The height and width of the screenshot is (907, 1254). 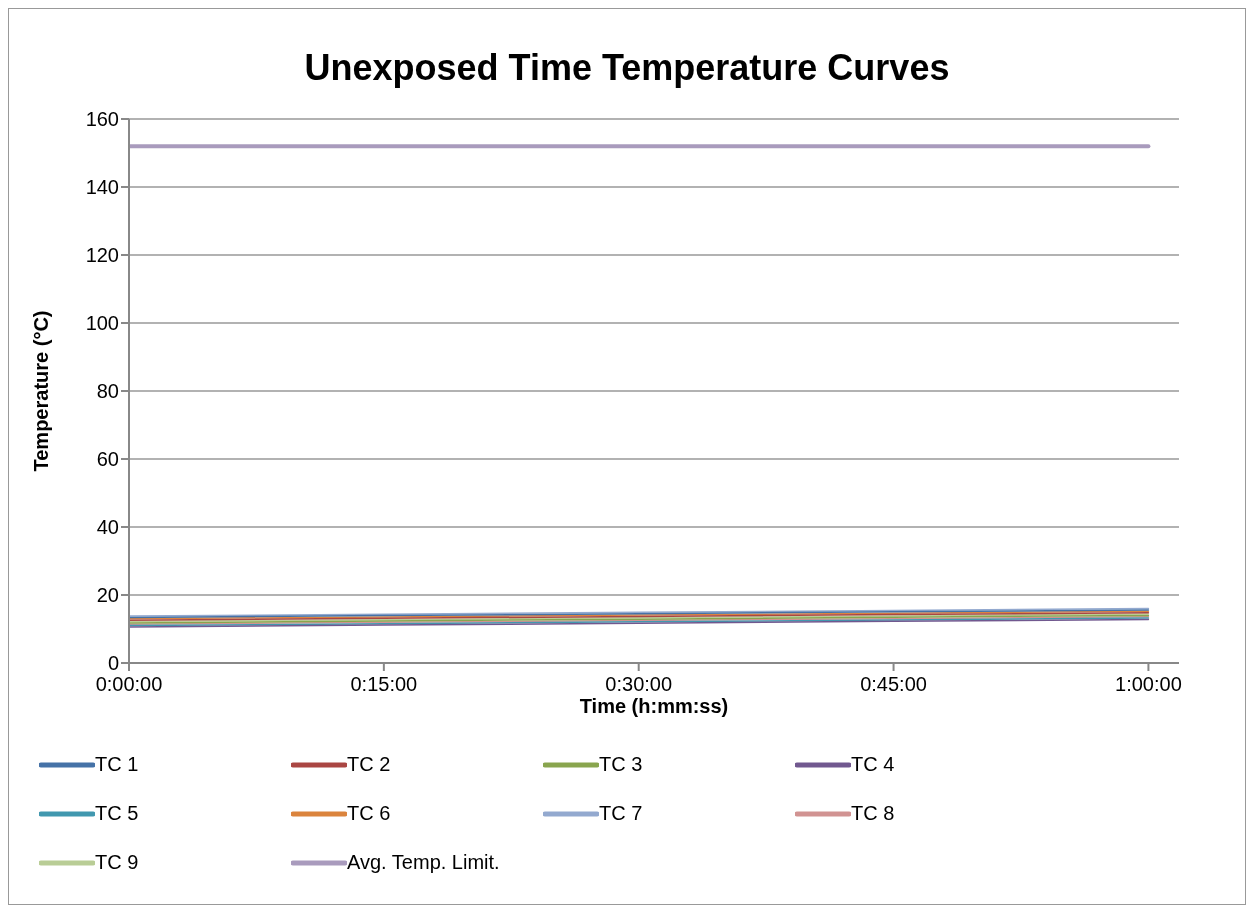 I want to click on x-tick-label: 1:00:00, so click(x=1148, y=684).